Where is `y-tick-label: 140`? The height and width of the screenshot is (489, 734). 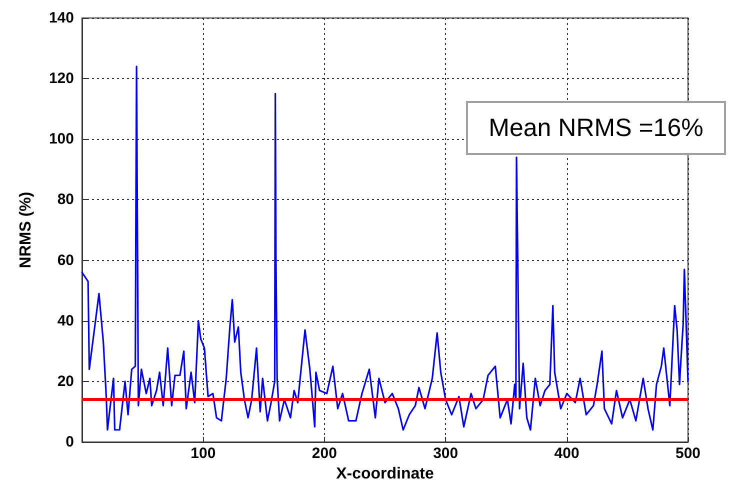
y-tick-label: 140 is located at coordinates (61, 18).